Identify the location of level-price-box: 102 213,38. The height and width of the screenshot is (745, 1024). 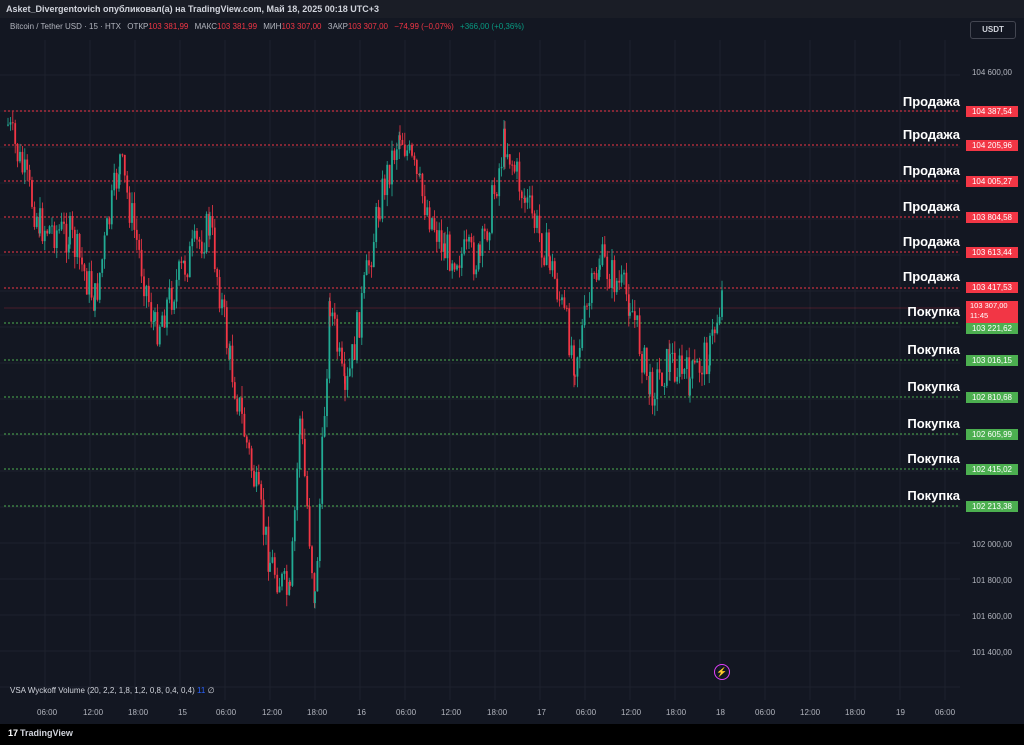
(992, 506).